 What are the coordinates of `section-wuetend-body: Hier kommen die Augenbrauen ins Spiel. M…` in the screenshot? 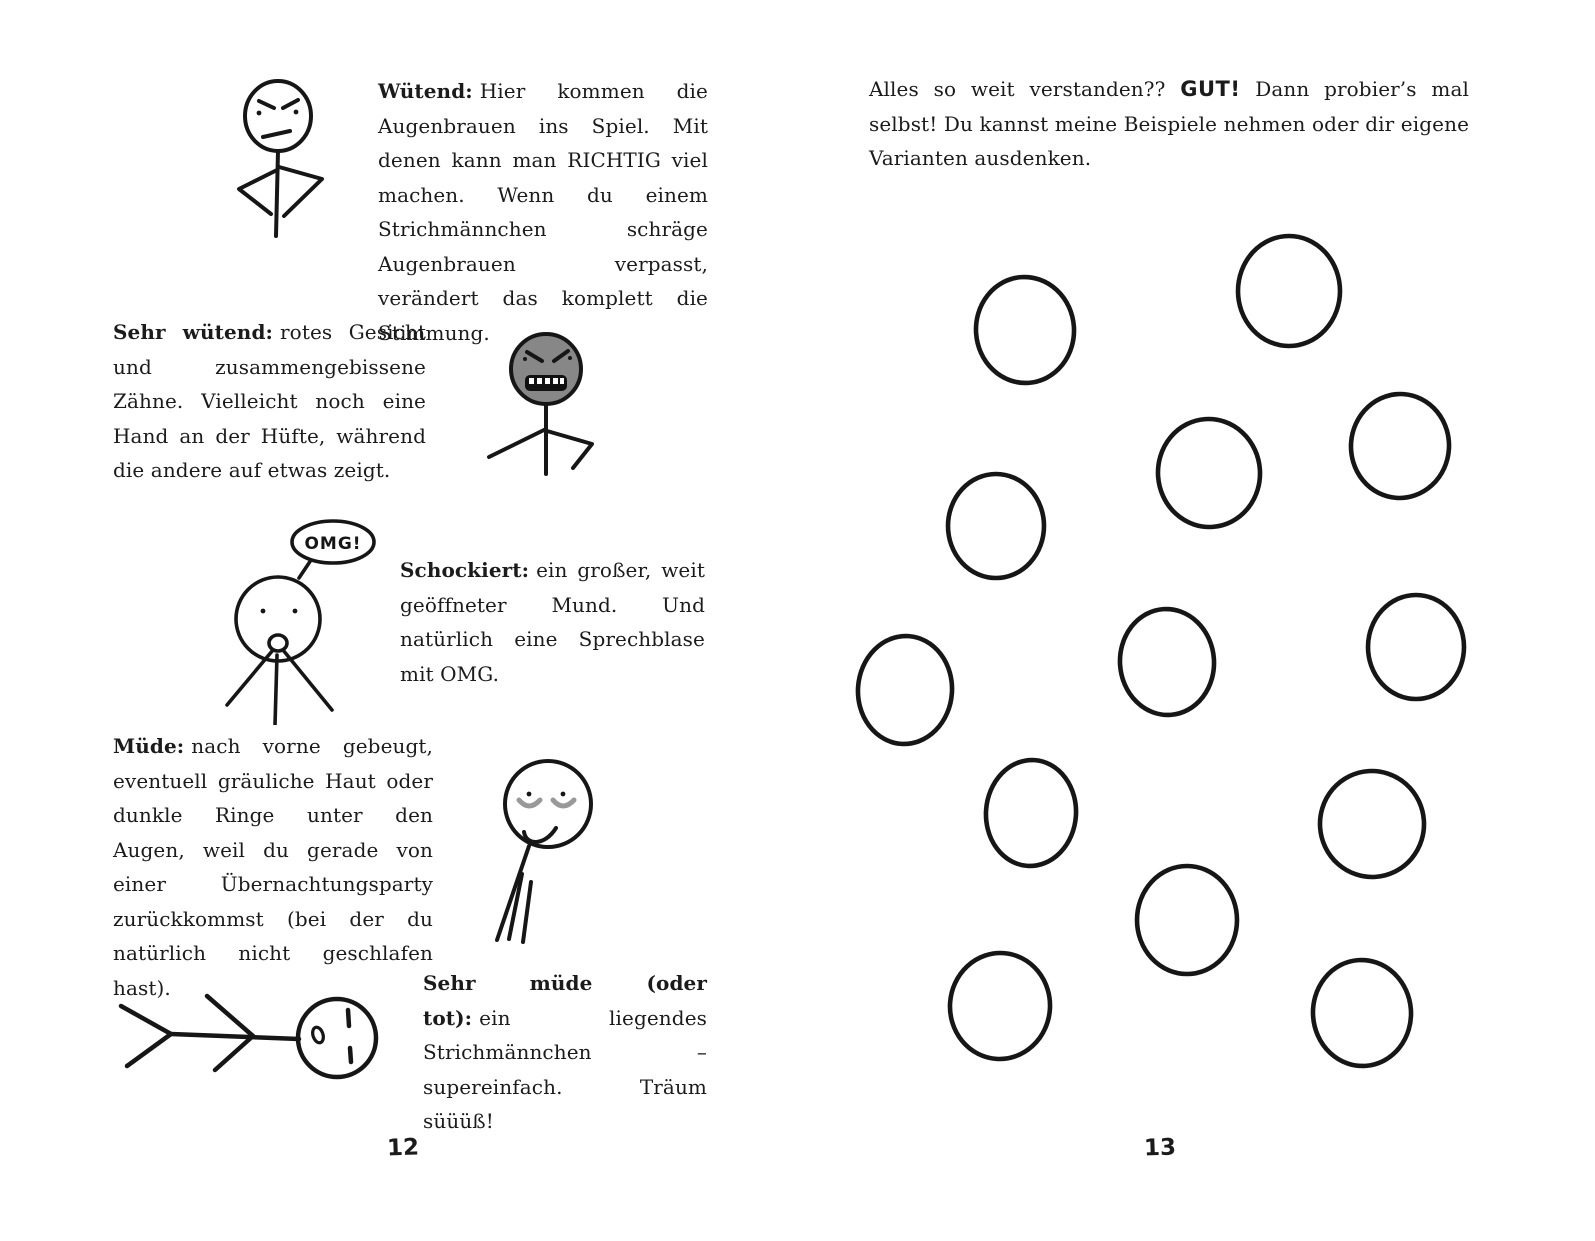 It's located at (543, 212).